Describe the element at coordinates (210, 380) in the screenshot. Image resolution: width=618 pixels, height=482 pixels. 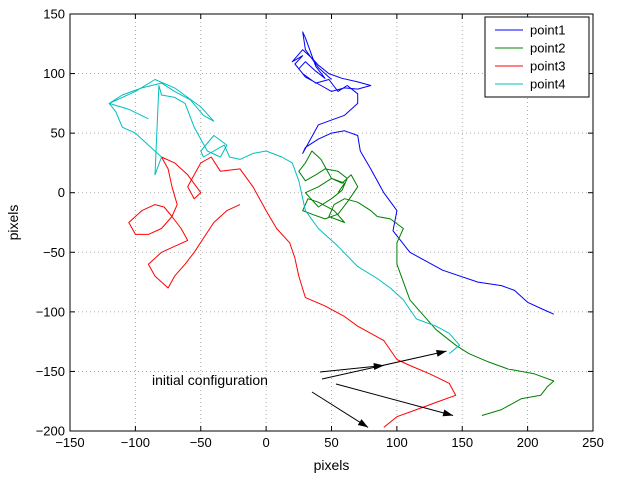
I see `annotation-label: initial configuration` at that location.